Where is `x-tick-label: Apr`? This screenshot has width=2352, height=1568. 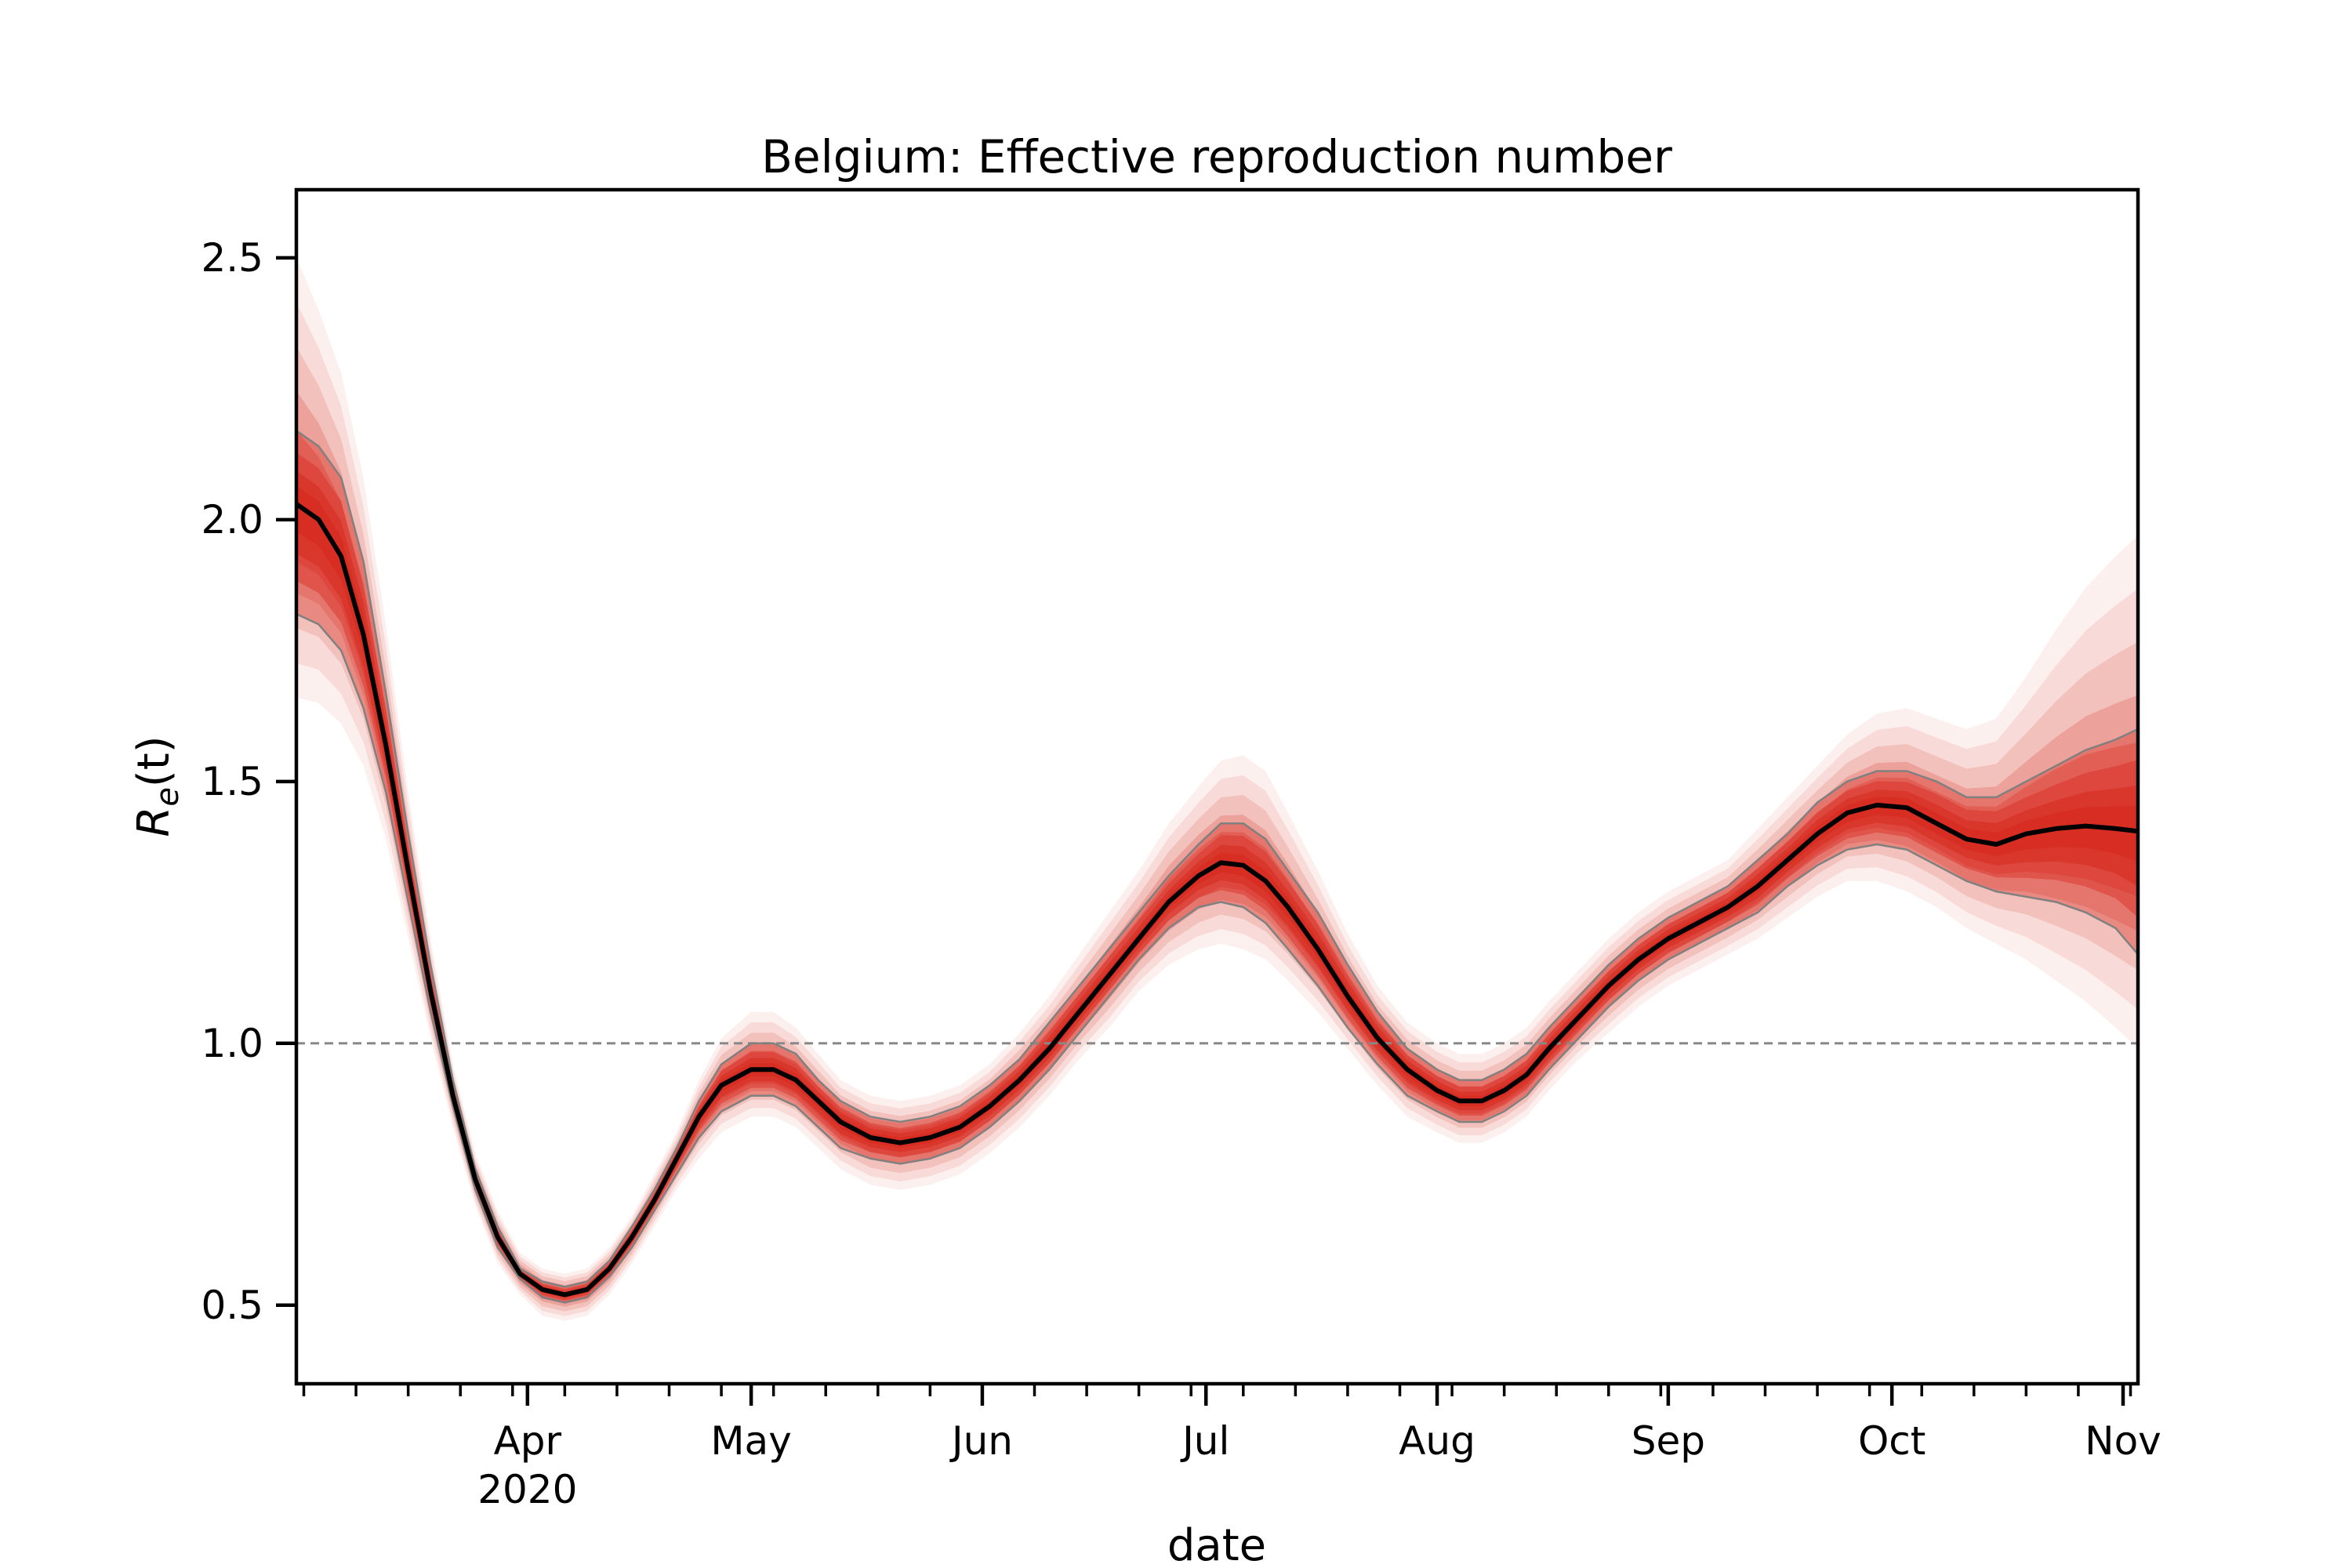
x-tick-label: Apr is located at coordinates (528, 1441).